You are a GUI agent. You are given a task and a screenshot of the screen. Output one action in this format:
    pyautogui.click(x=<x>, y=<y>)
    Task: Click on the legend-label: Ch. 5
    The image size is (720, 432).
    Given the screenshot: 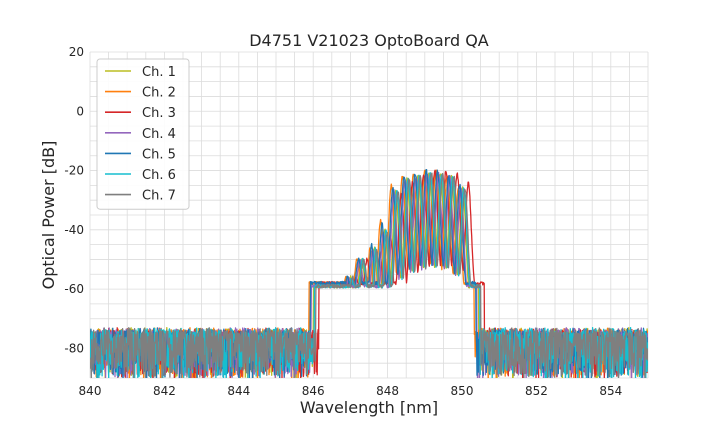 What is the action you would take?
    pyautogui.click(x=159, y=154)
    